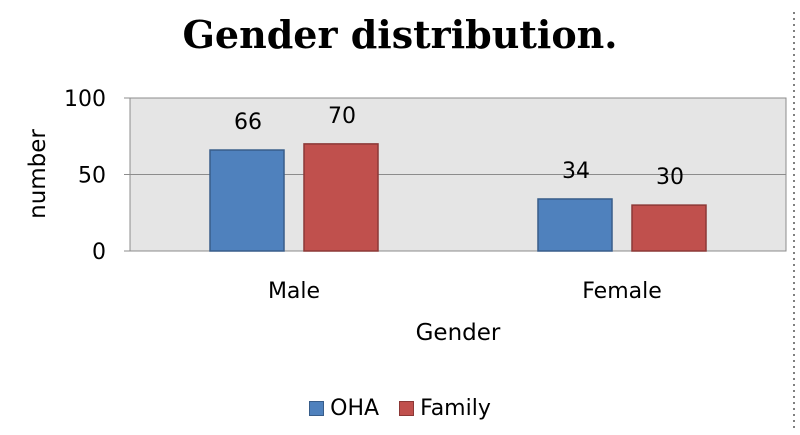 This screenshot has width=800, height=435. What do you see at coordinates (248, 122) in the screenshot?
I see `data-label-oha-male: 66` at bounding box center [248, 122].